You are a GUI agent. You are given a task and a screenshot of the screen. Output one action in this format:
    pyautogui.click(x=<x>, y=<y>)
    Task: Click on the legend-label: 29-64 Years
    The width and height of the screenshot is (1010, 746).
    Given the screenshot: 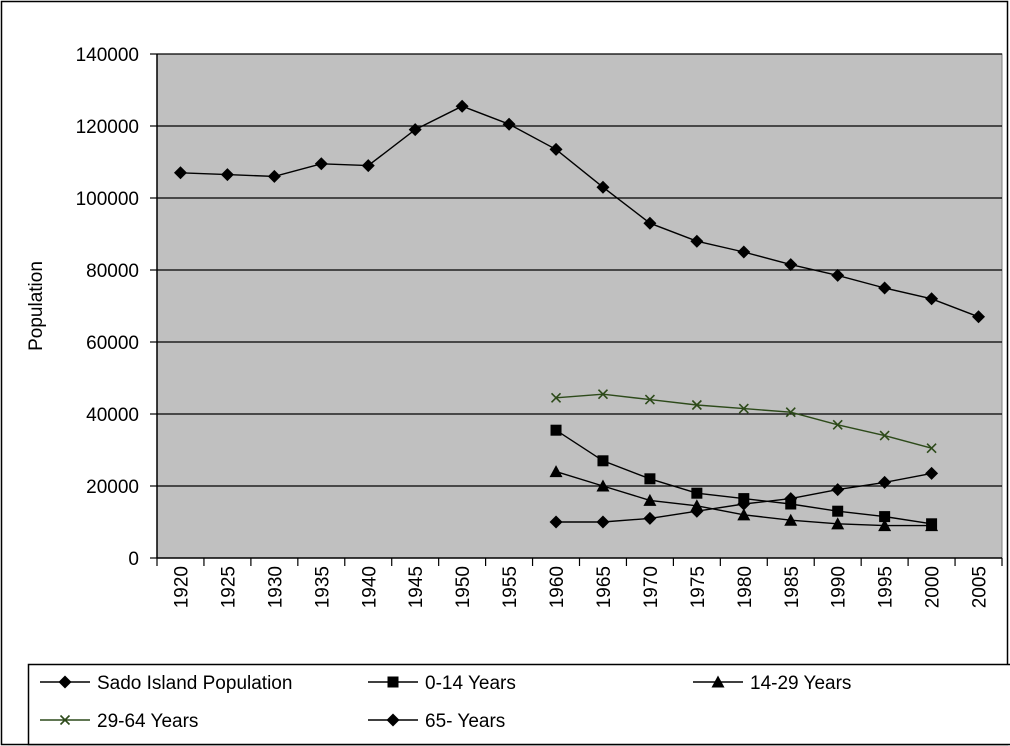 What is the action you would take?
    pyautogui.click(x=147, y=721)
    